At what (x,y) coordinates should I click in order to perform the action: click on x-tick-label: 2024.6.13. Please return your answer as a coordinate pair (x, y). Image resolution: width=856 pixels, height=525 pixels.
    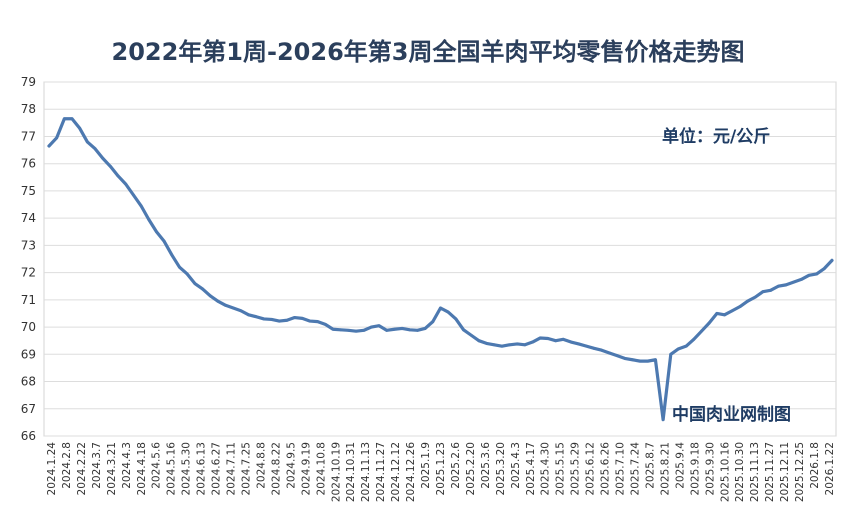
    Looking at the image, I should click on (202, 468).